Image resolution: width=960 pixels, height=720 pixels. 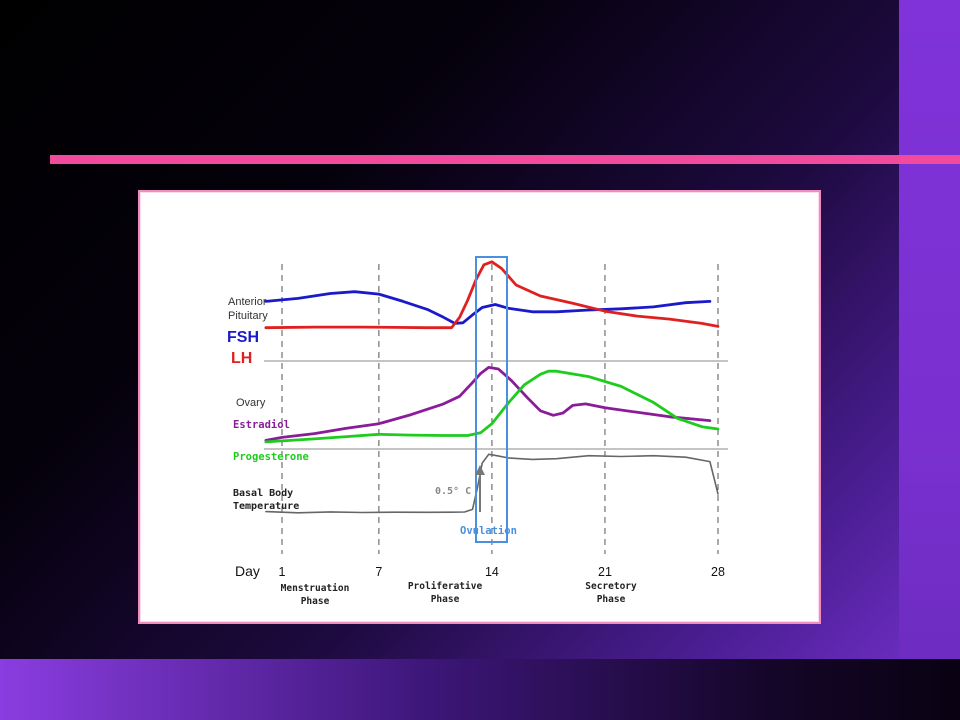 I want to click on temperature-rise-label: 0.5° C, so click(x=453, y=491).